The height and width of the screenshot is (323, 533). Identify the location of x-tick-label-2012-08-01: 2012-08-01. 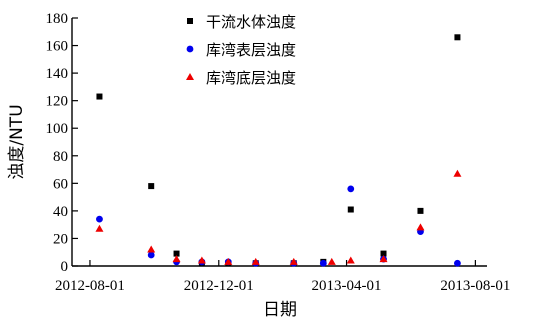
(90, 286).